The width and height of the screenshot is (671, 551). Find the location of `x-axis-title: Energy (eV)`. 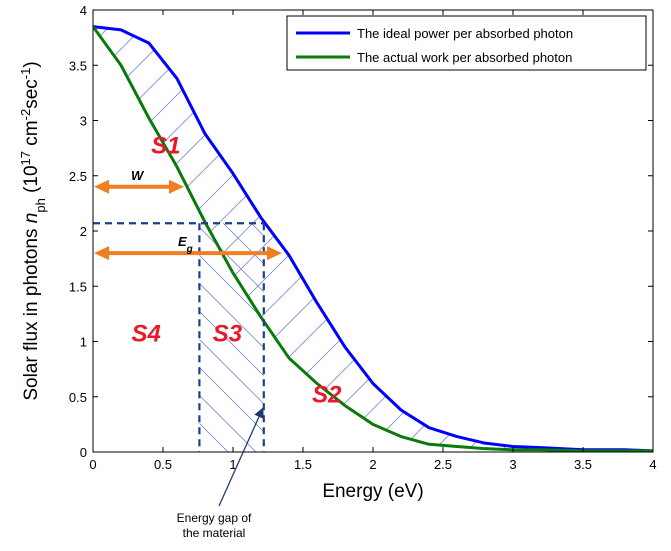

x-axis-title: Energy (eV) is located at coordinates (372, 491).